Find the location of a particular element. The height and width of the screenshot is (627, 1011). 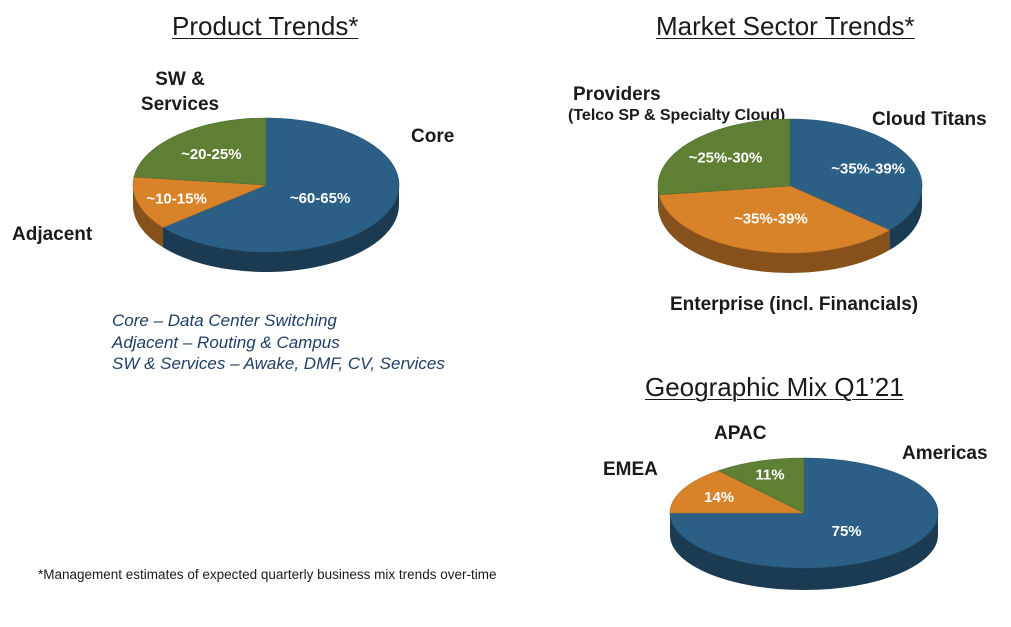

market-value-label-0: ~35%-39% is located at coordinates (868, 168).